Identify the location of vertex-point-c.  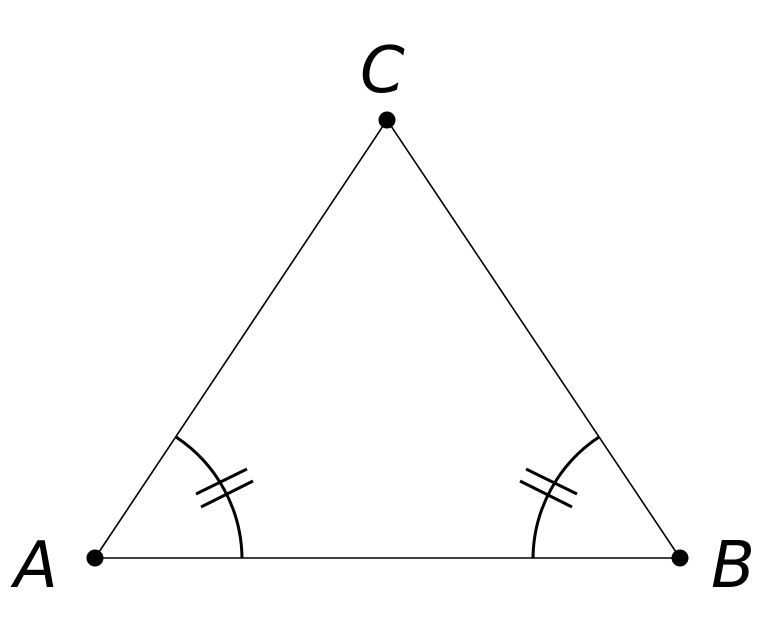
(387, 120).